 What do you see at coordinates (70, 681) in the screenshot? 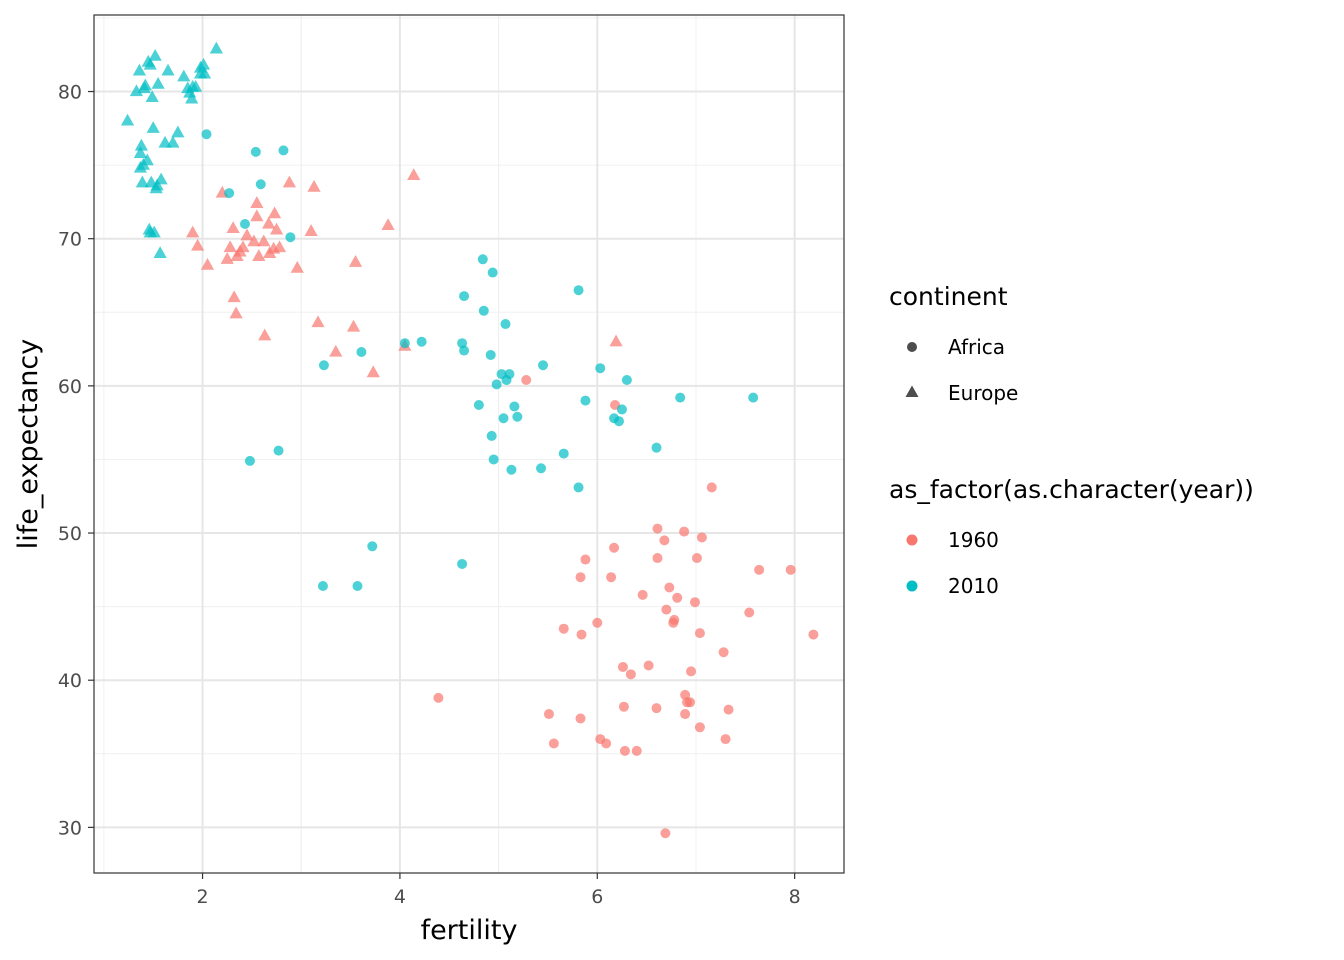
I see `y-tick-label: 40` at bounding box center [70, 681].